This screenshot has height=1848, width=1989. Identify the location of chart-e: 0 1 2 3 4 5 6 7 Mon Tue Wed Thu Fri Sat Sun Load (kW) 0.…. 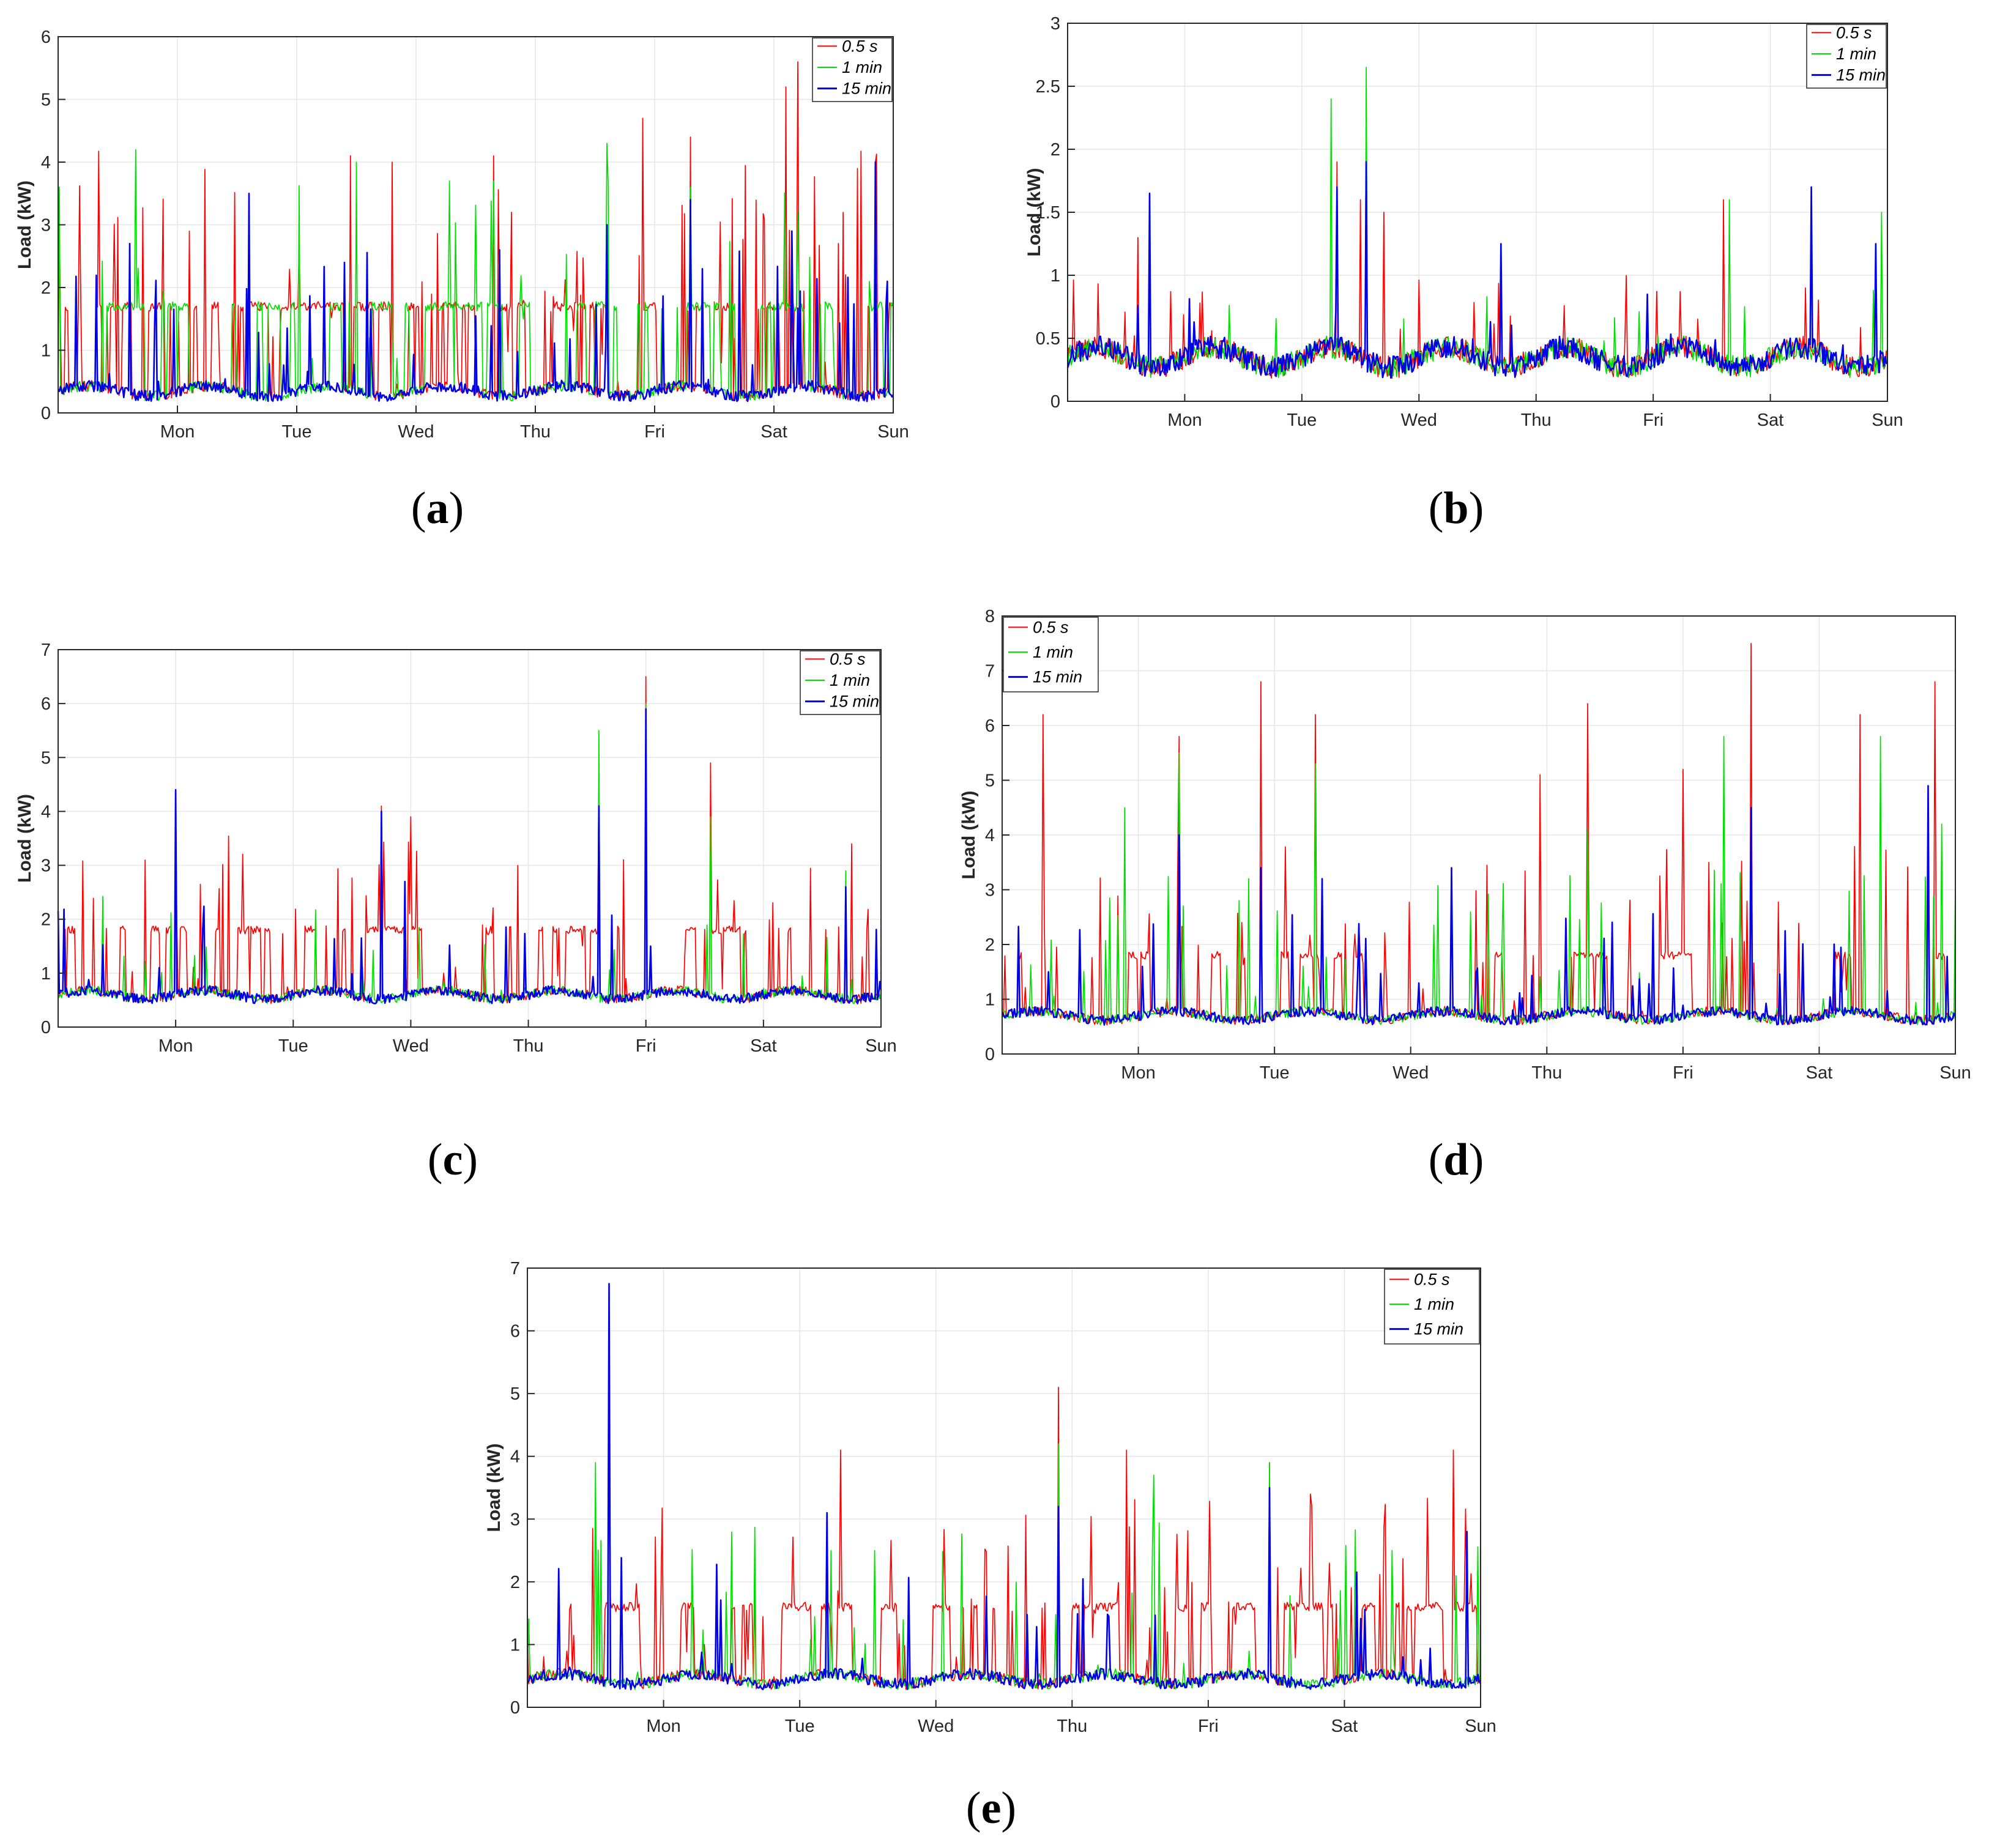
(990, 1497).